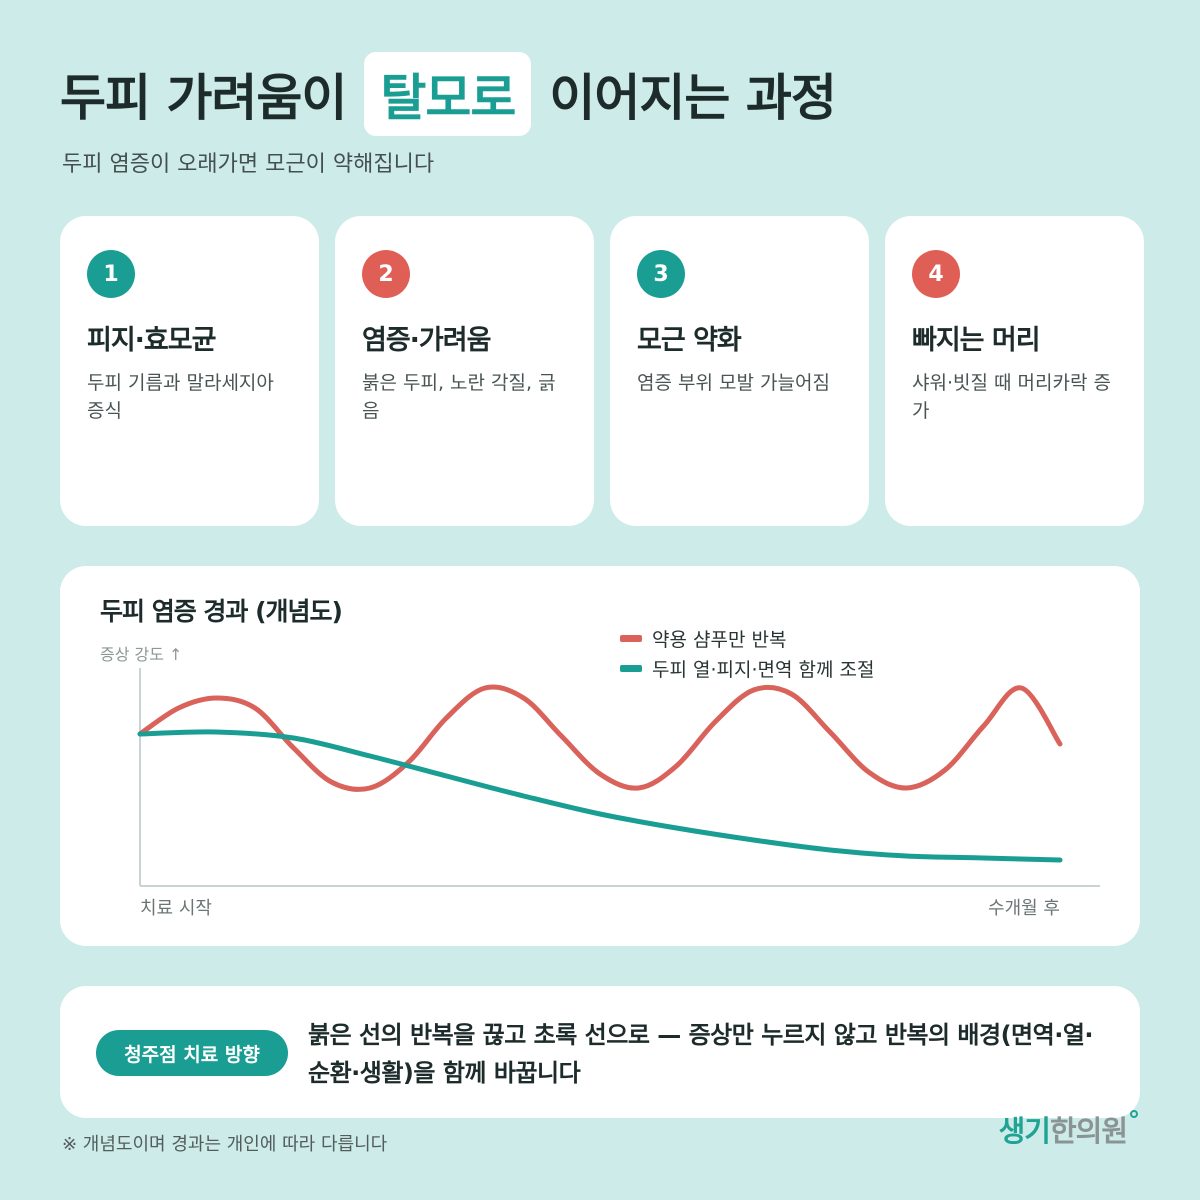 Image resolution: width=1200 pixels, height=1200 pixels. I want to click on step-title: 빠지는 머리, so click(976, 340).